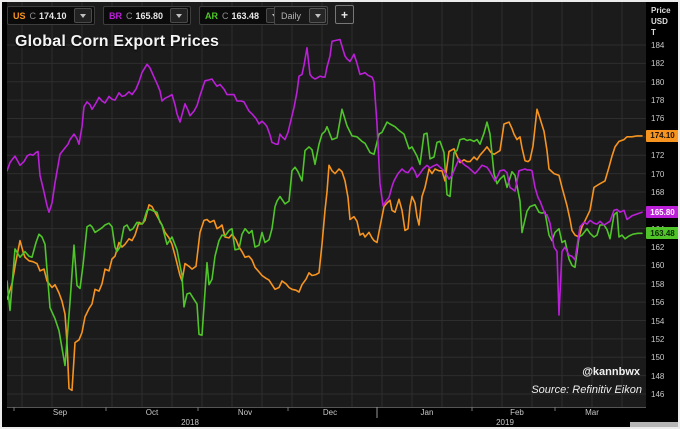 This screenshot has width=680, height=429. What do you see at coordinates (115, 15) in the screenshot?
I see `instrument-symbol: BR` at bounding box center [115, 15].